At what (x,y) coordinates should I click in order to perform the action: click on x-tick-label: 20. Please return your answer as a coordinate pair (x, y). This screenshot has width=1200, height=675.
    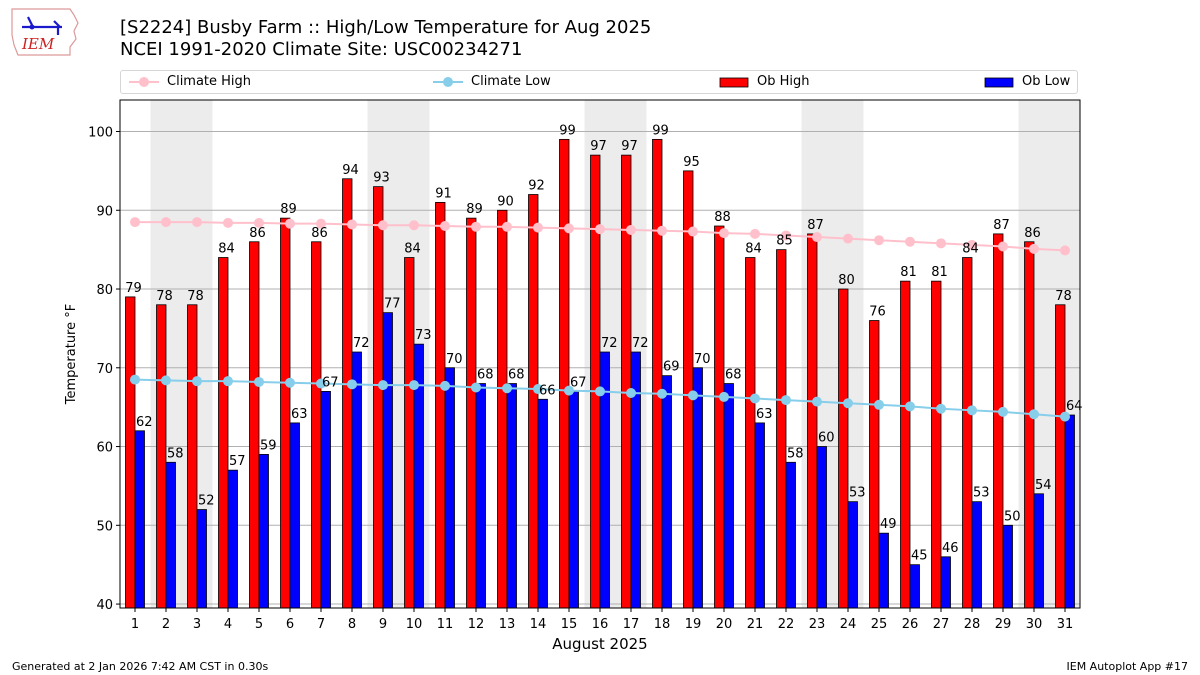
    Looking at the image, I should click on (724, 624).